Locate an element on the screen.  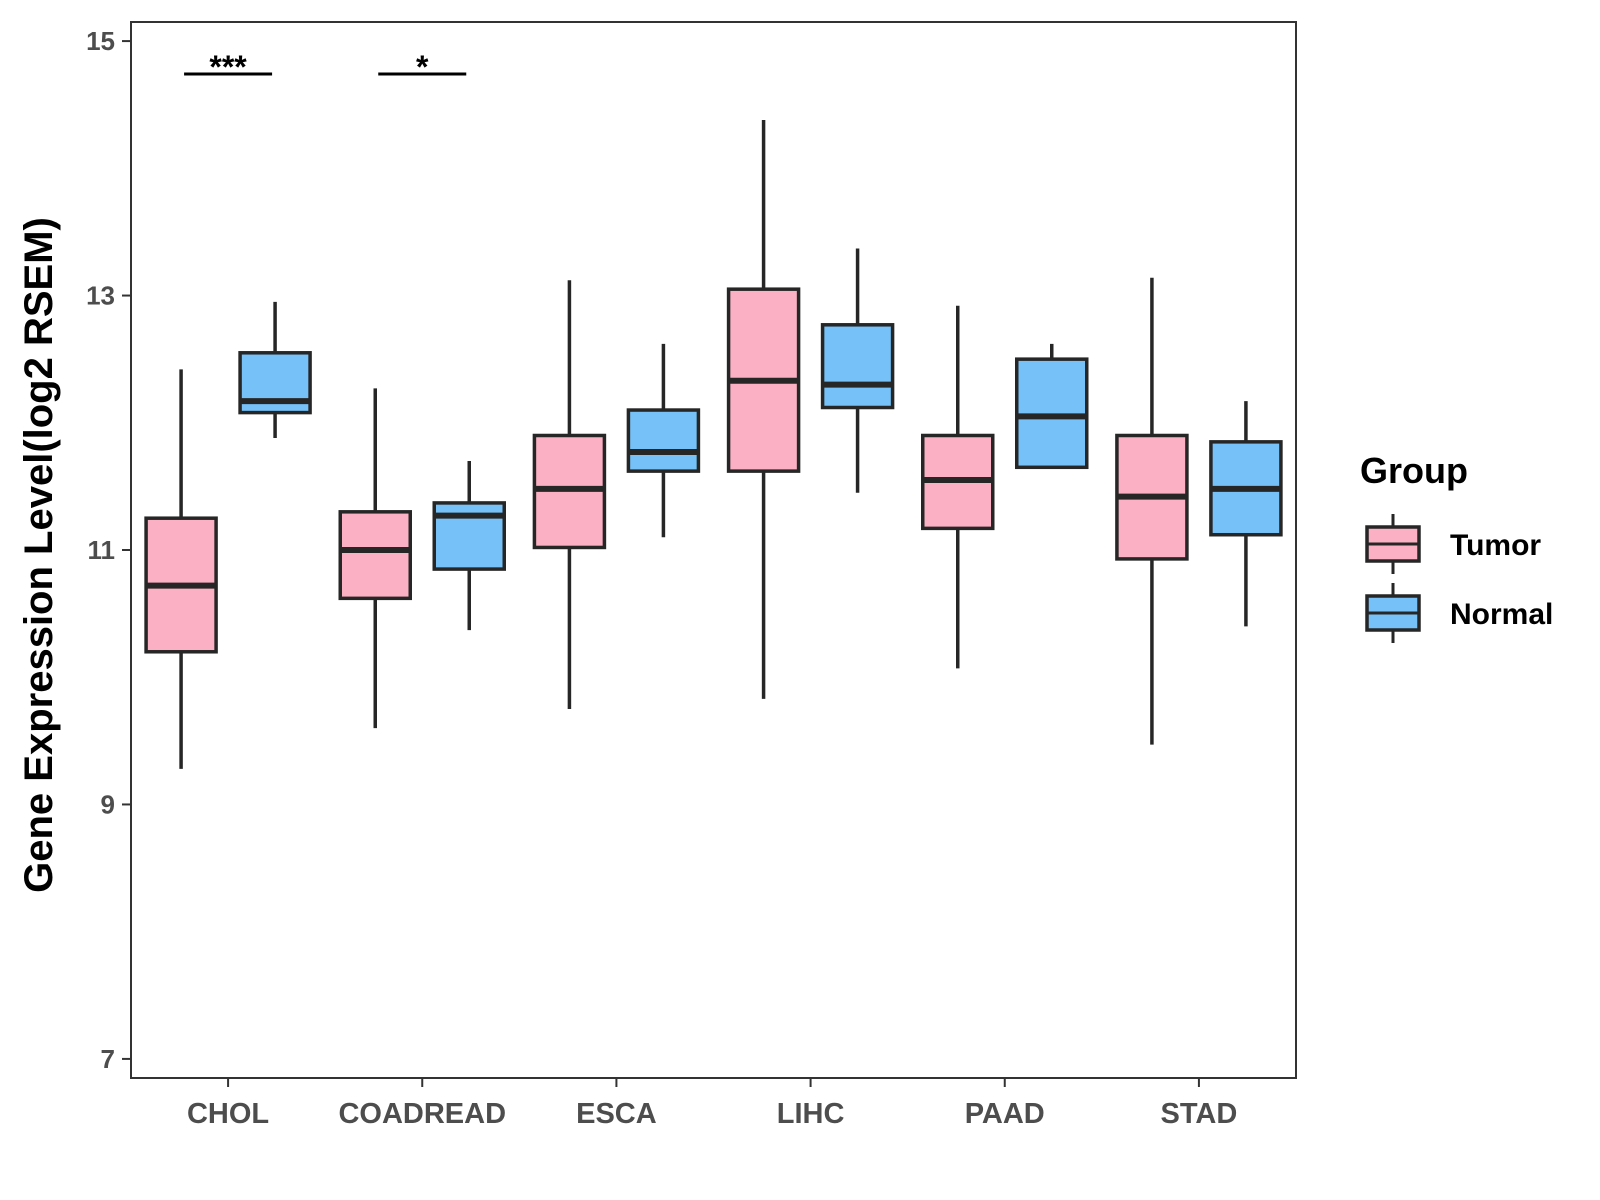
x-tick-label: COADREAD is located at coordinates (422, 1114).